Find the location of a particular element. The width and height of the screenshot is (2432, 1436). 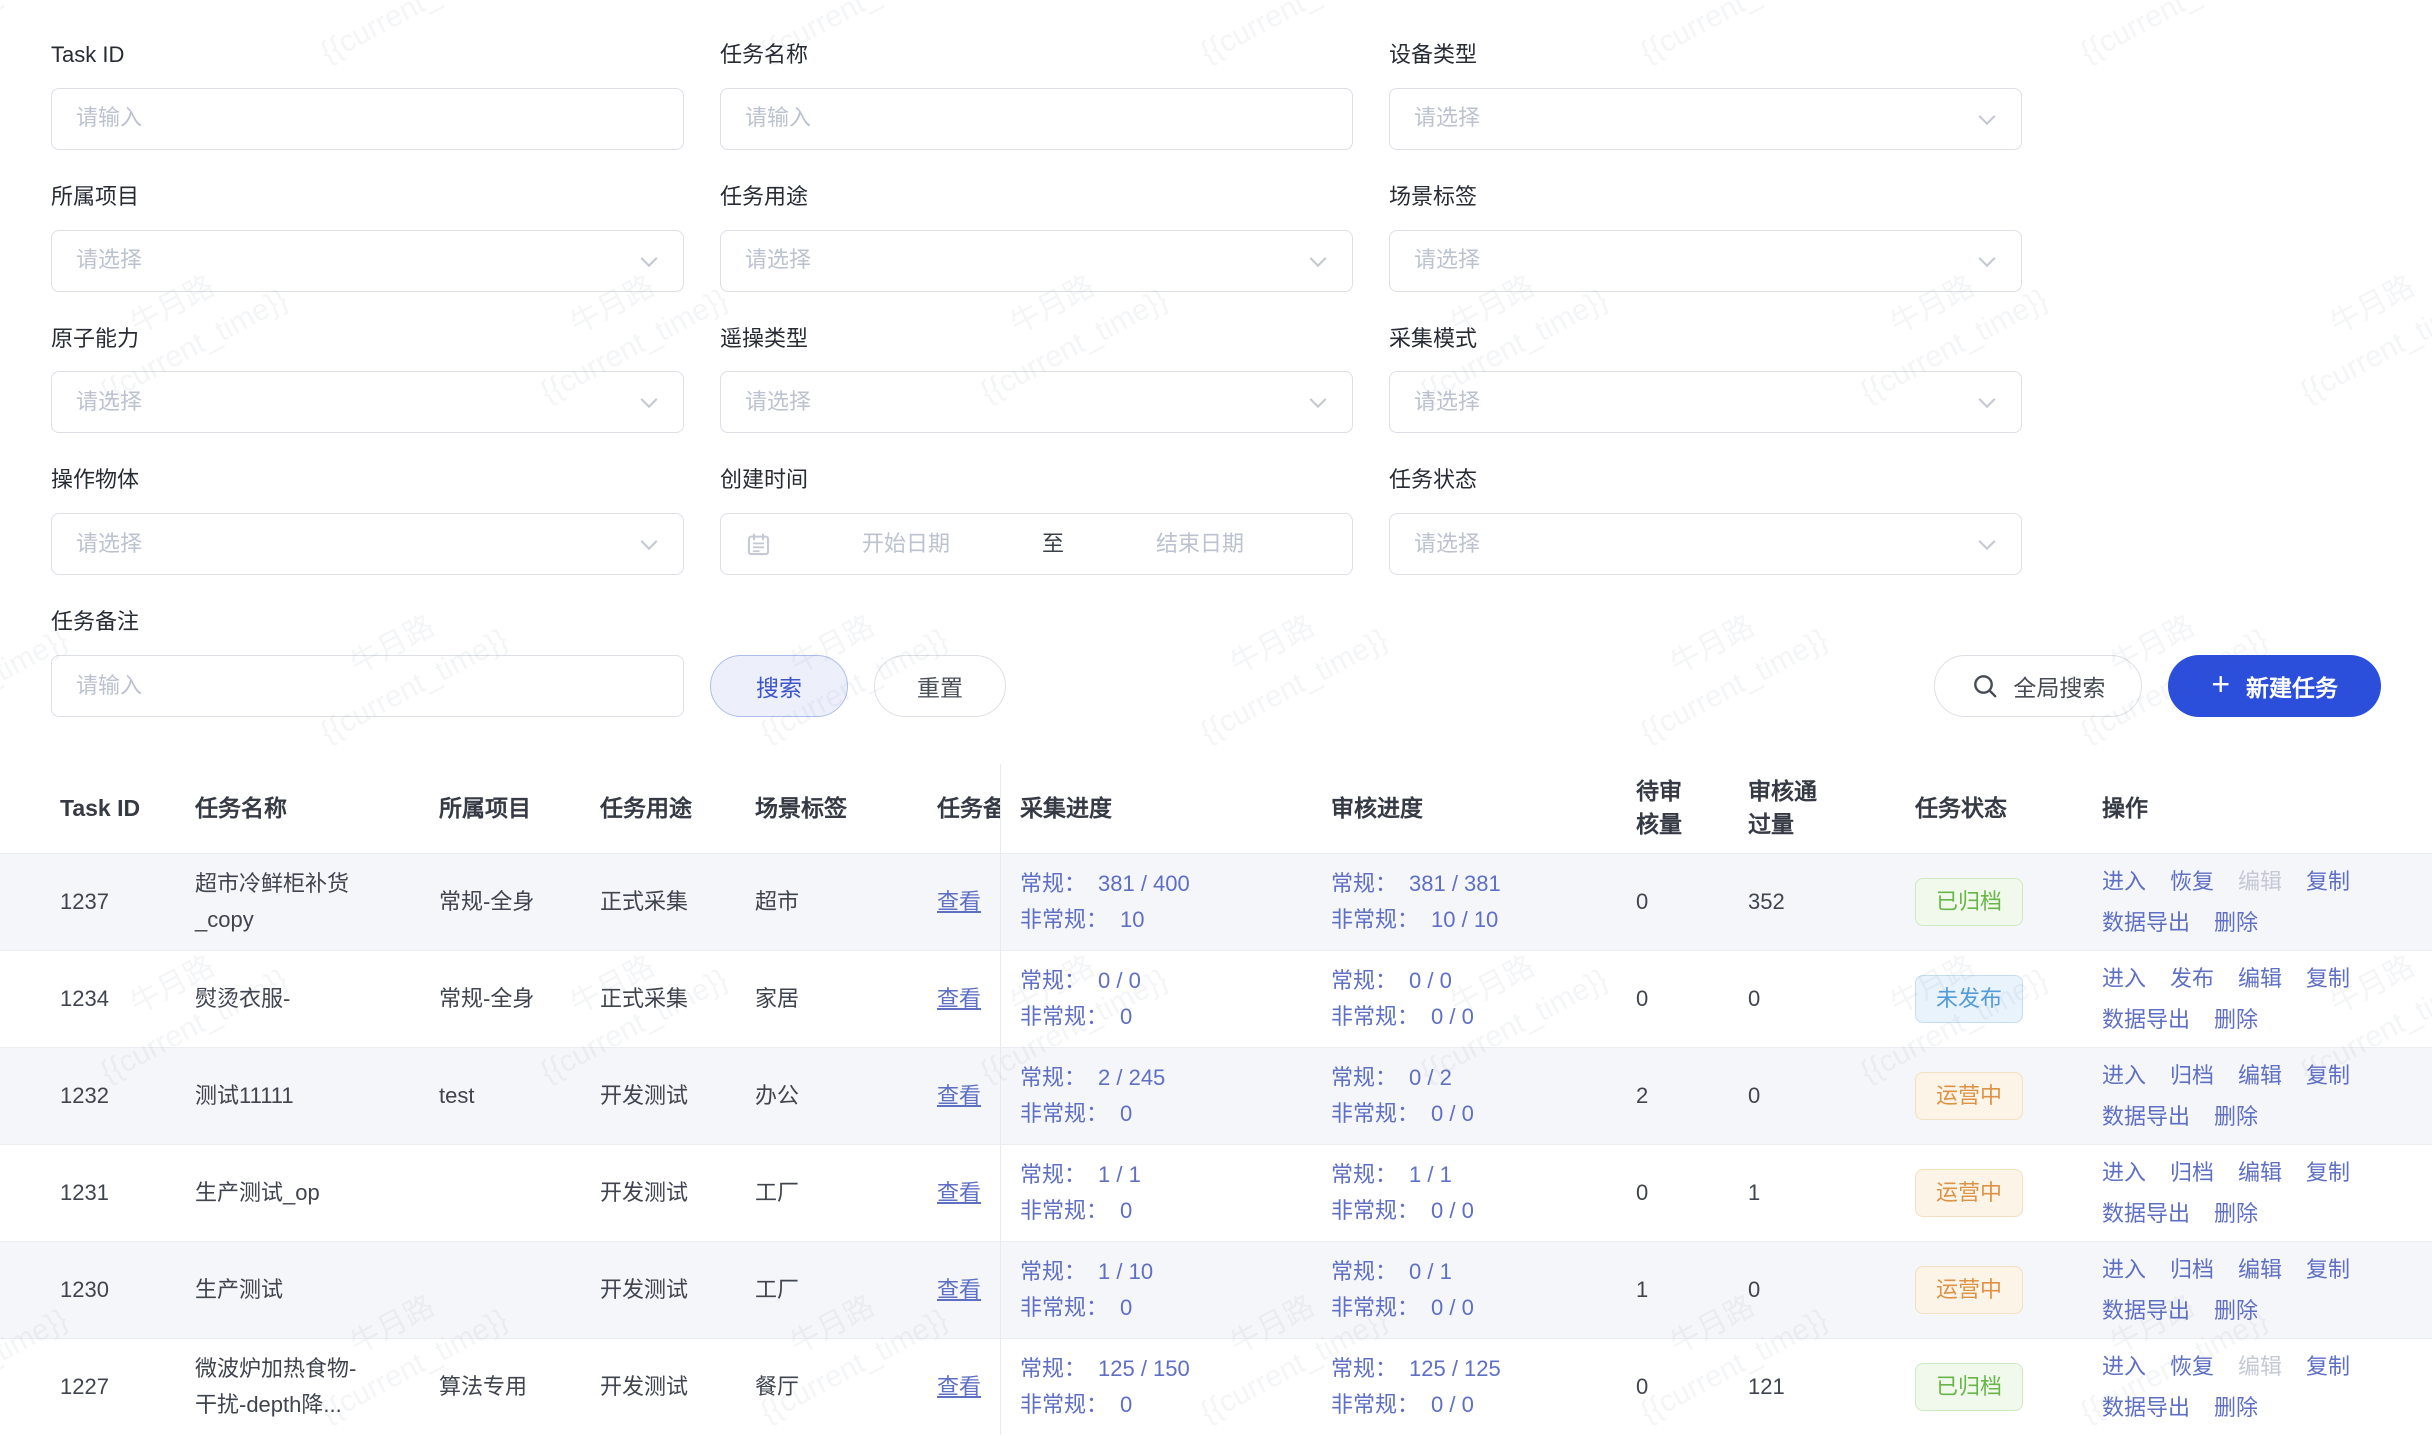

project-text: 常规-全身 is located at coordinates (487, 998).